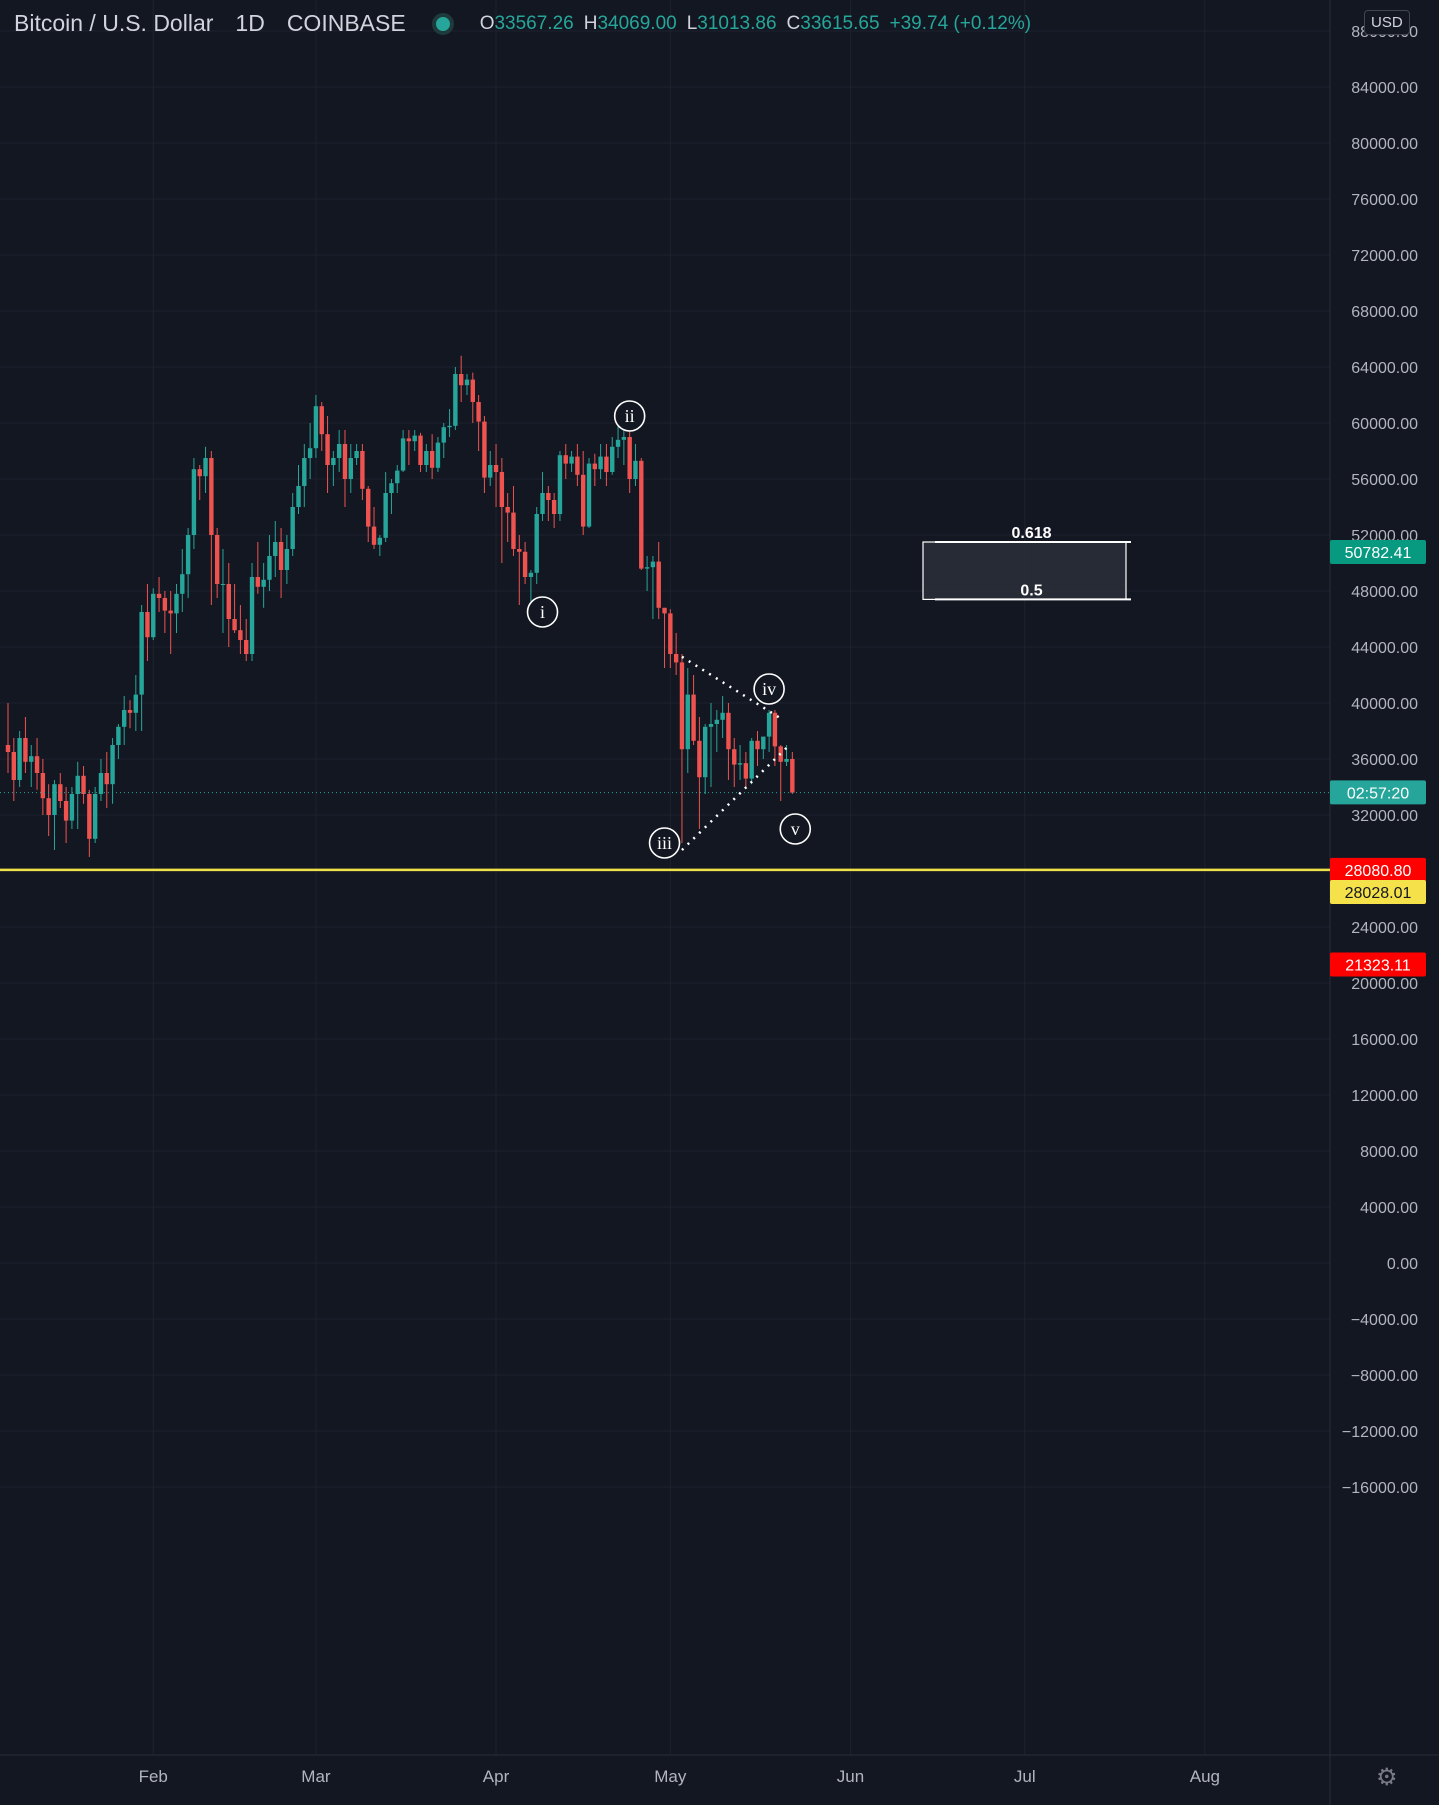 The image size is (1439, 1805). I want to click on y-tick-label: 56000.00, so click(1384, 480).